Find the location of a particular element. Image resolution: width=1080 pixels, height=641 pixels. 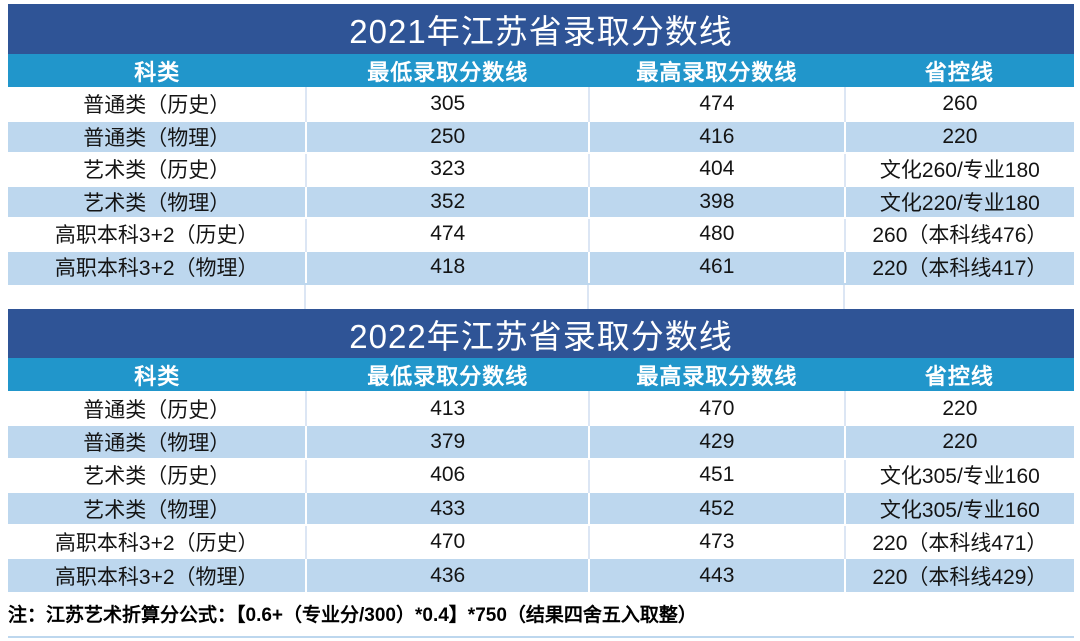

score-cell: 416 is located at coordinates (717, 136).